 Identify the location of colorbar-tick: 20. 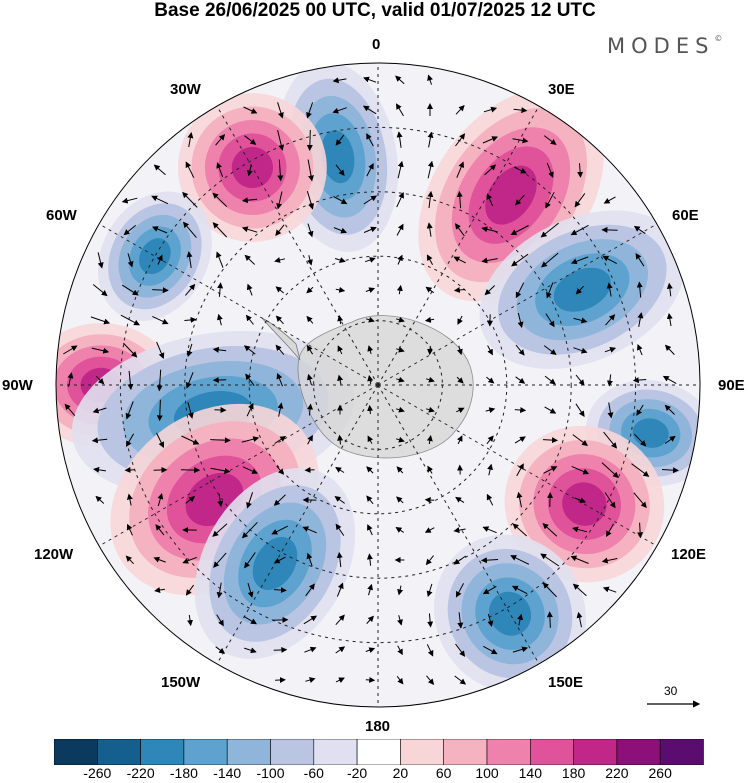
(400, 773).